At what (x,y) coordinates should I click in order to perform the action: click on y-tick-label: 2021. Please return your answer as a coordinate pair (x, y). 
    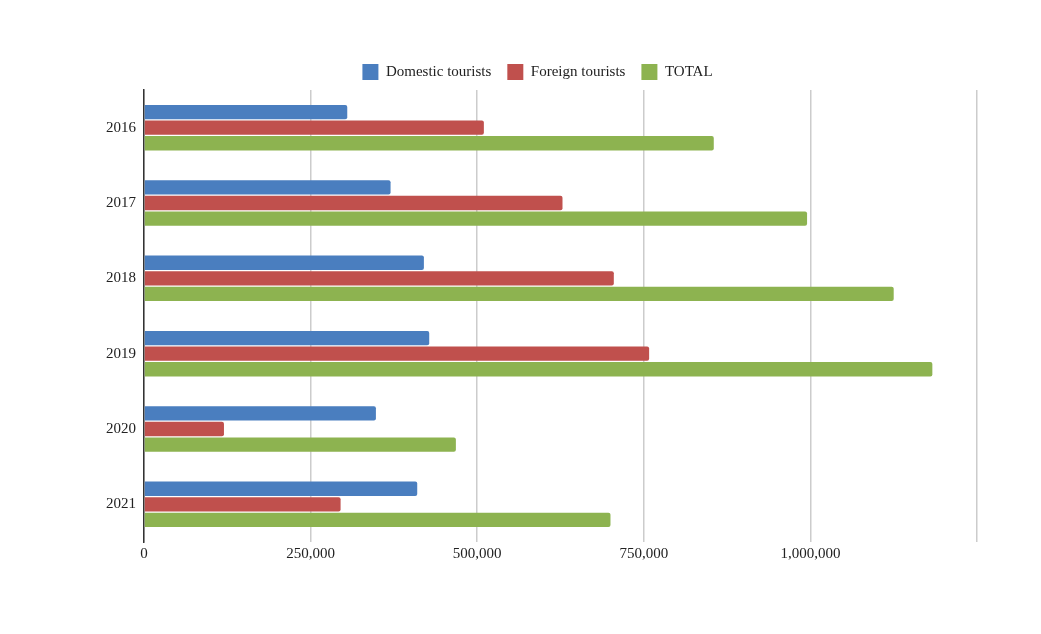
    Looking at the image, I should click on (121, 503).